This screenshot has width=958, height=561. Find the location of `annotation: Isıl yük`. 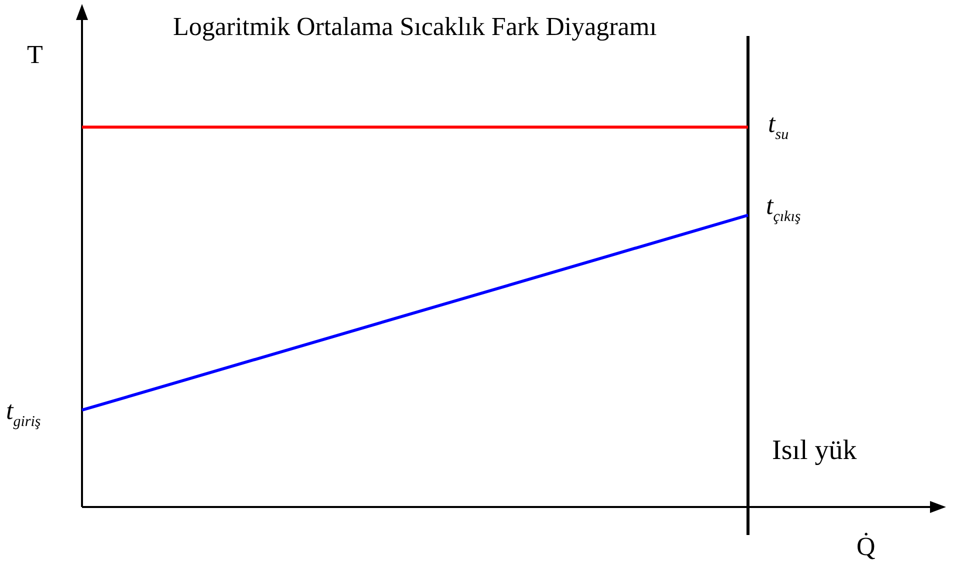

annotation: Isıl yük is located at coordinates (814, 450).